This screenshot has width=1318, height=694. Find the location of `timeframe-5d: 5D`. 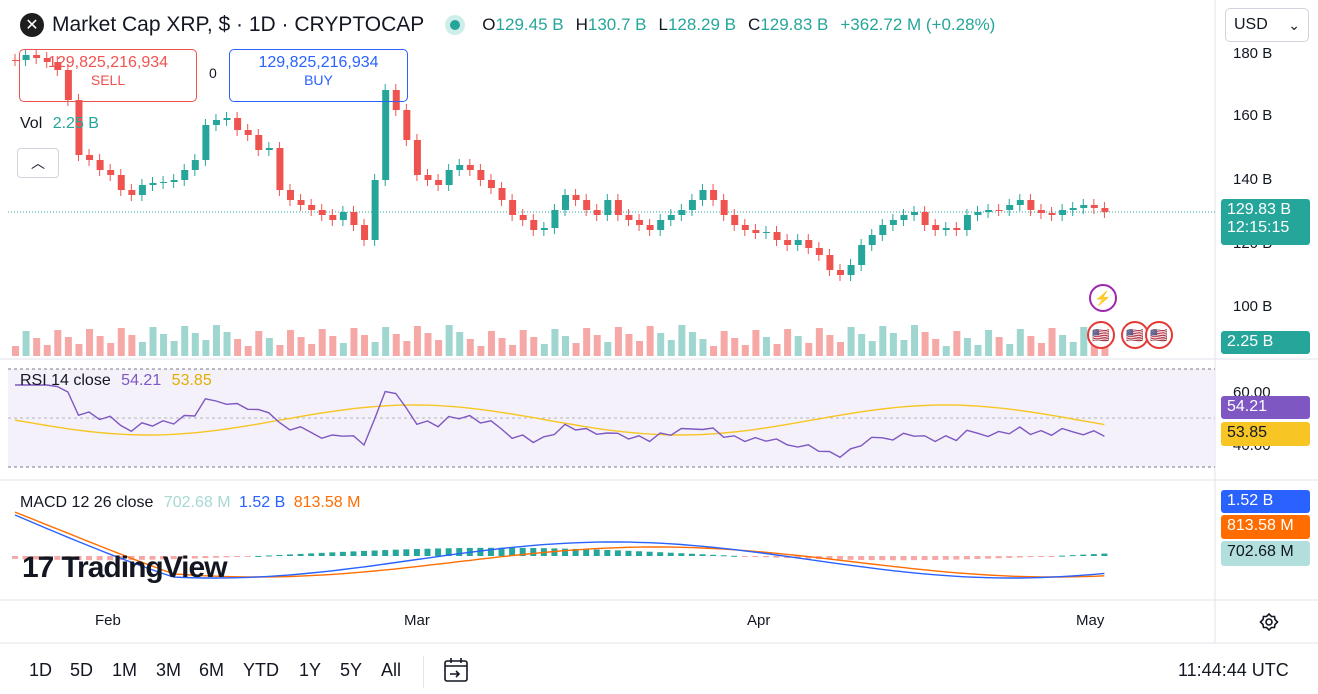

timeframe-5d: 5D is located at coordinates (82, 670).